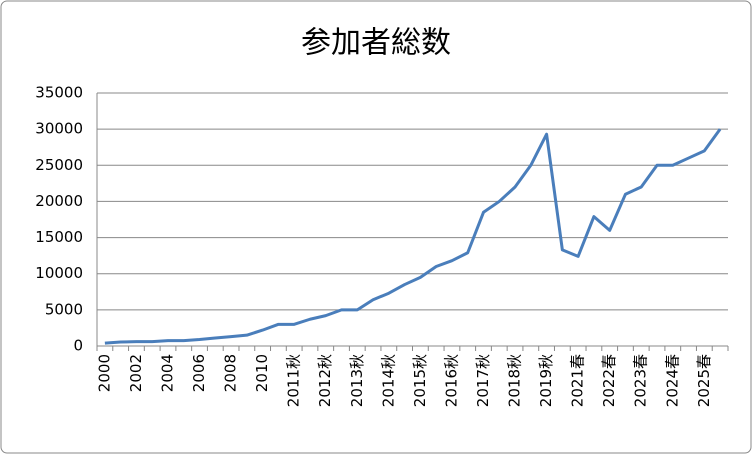 This screenshot has height=455, width=753. What do you see at coordinates (199, 373) in the screenshot?
I see `x-tick-label: 2006` at bounding box center [199, 373].